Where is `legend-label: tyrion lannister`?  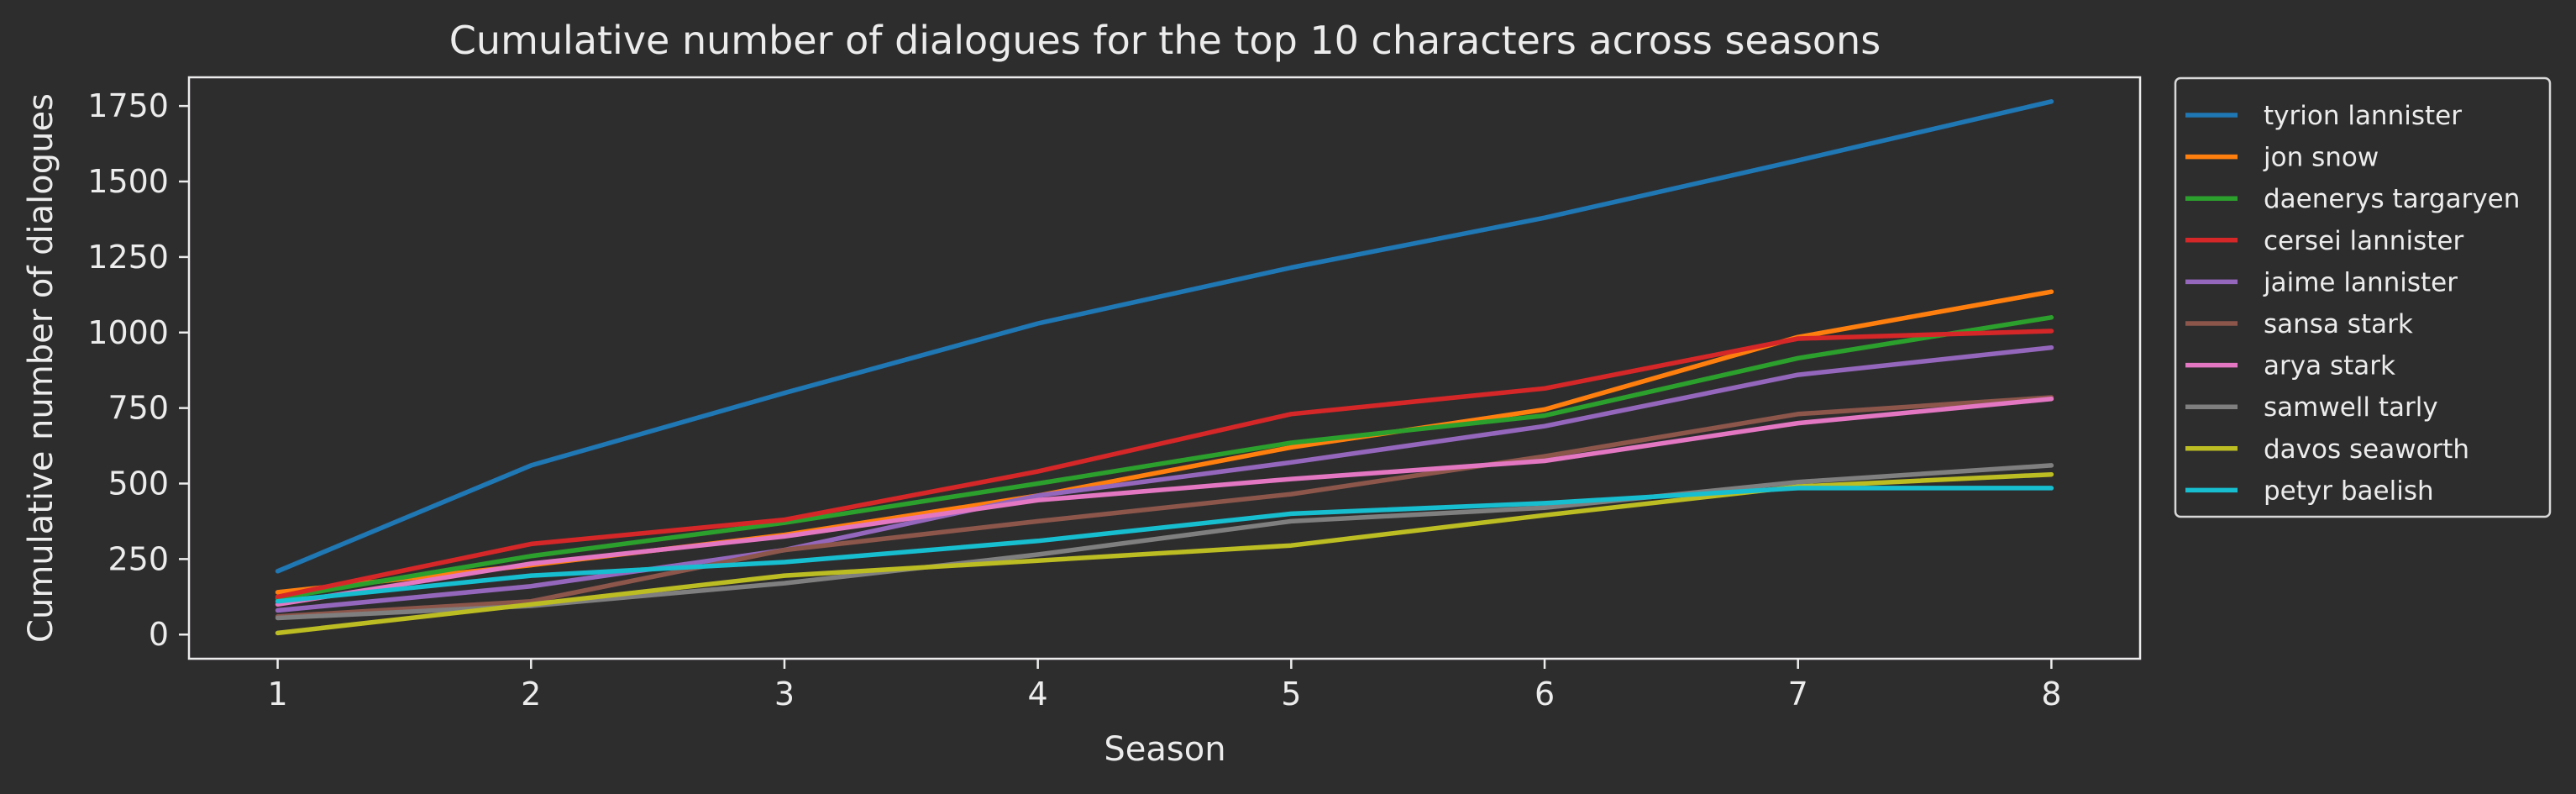 legend-label: tyrion lannister is located at coordinates (2363, 116).